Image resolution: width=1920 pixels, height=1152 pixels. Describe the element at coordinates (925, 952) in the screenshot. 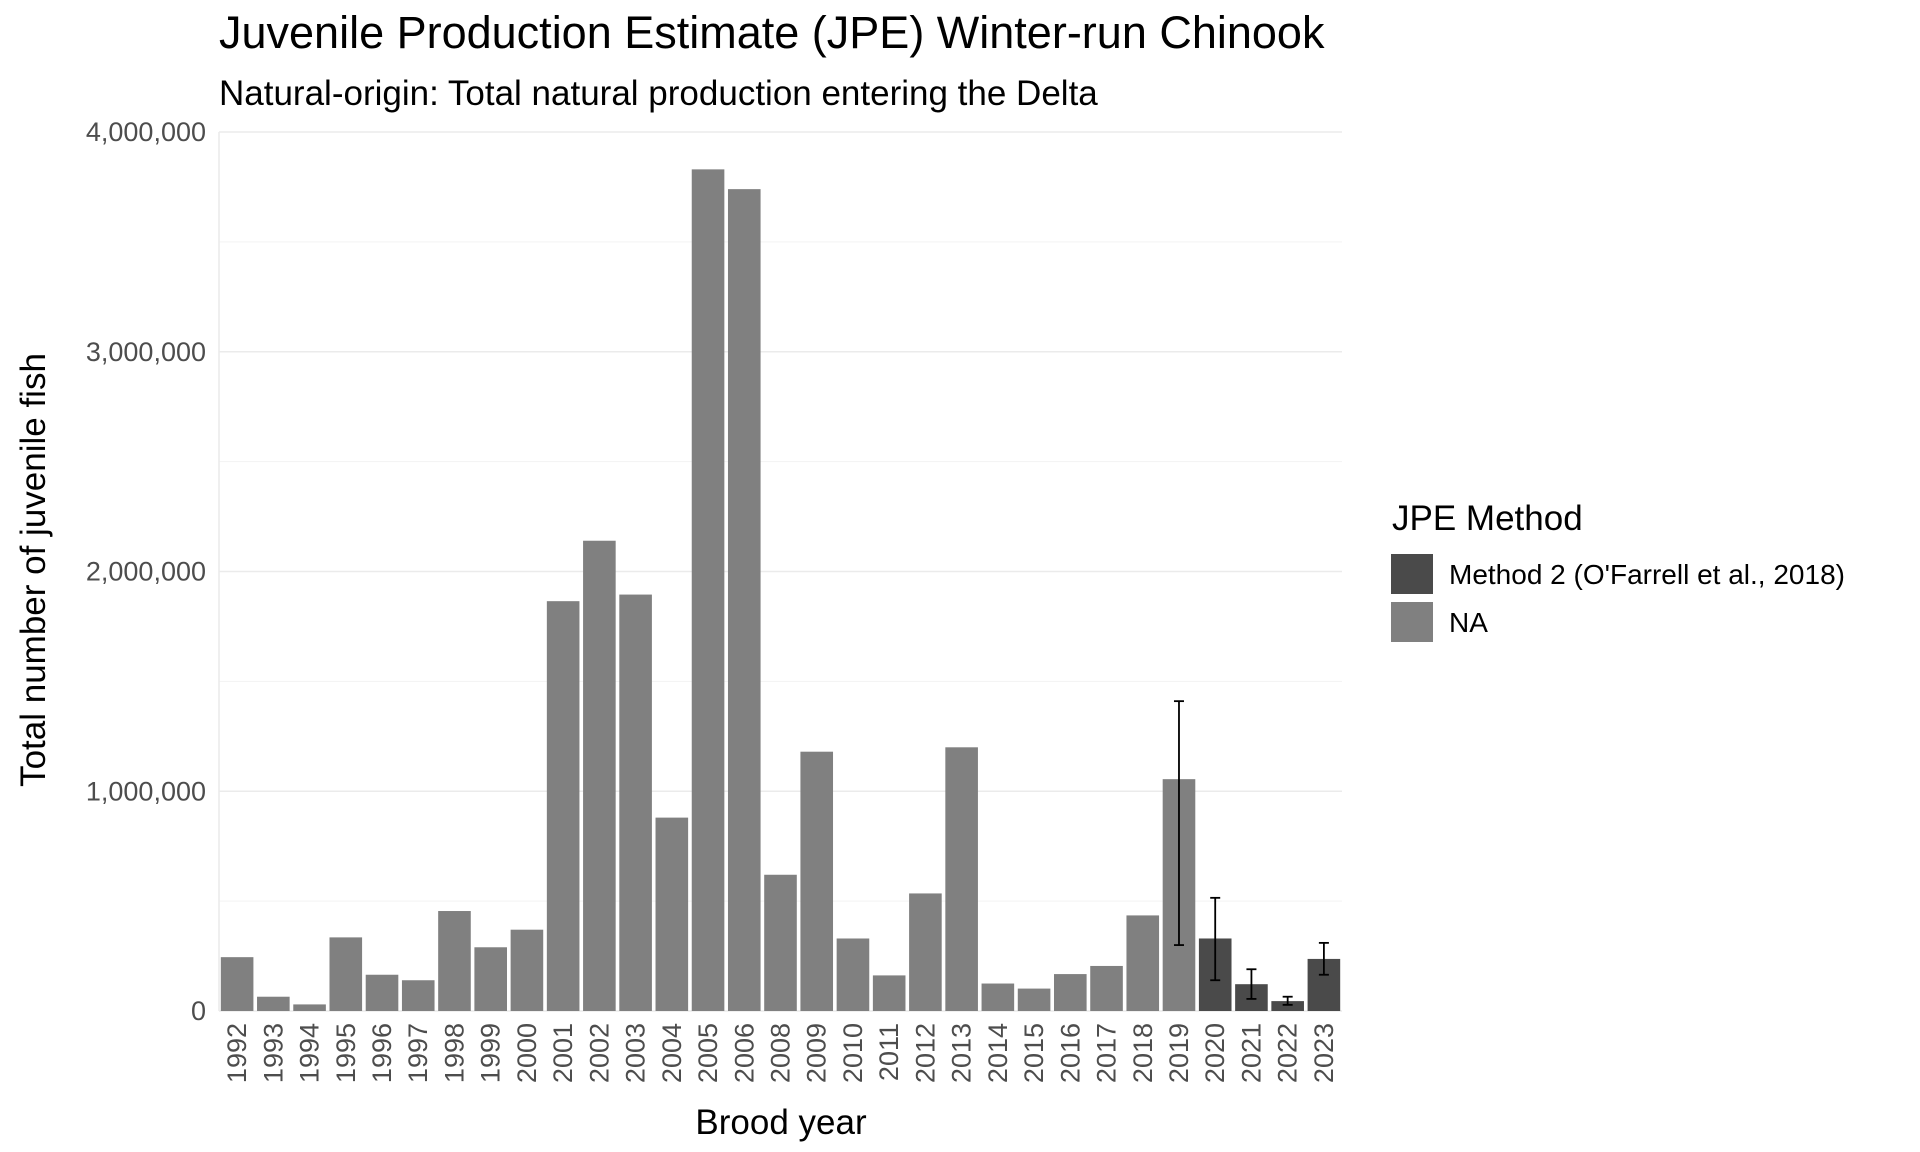

I see `bar-2012` at that location.